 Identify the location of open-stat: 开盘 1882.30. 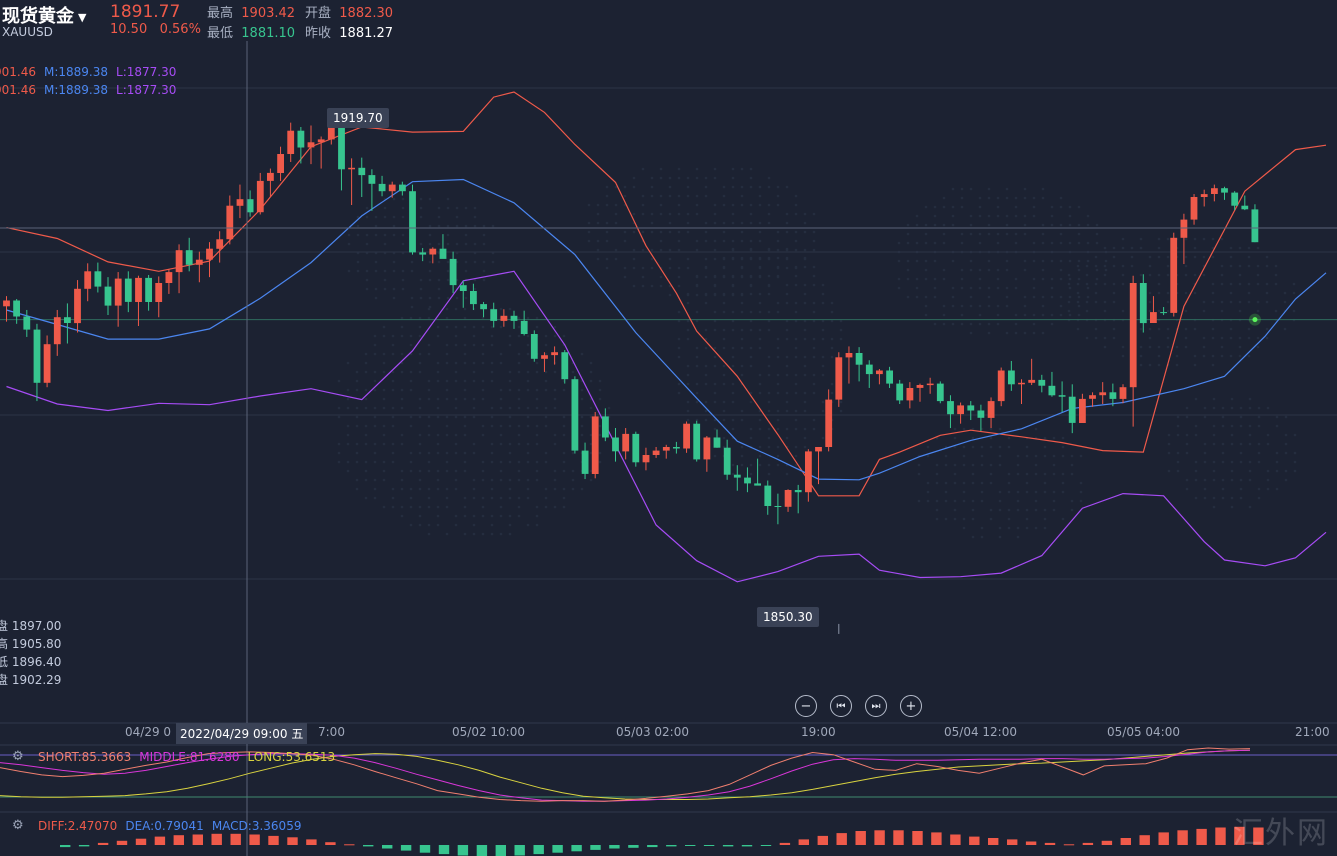
(349, 11).